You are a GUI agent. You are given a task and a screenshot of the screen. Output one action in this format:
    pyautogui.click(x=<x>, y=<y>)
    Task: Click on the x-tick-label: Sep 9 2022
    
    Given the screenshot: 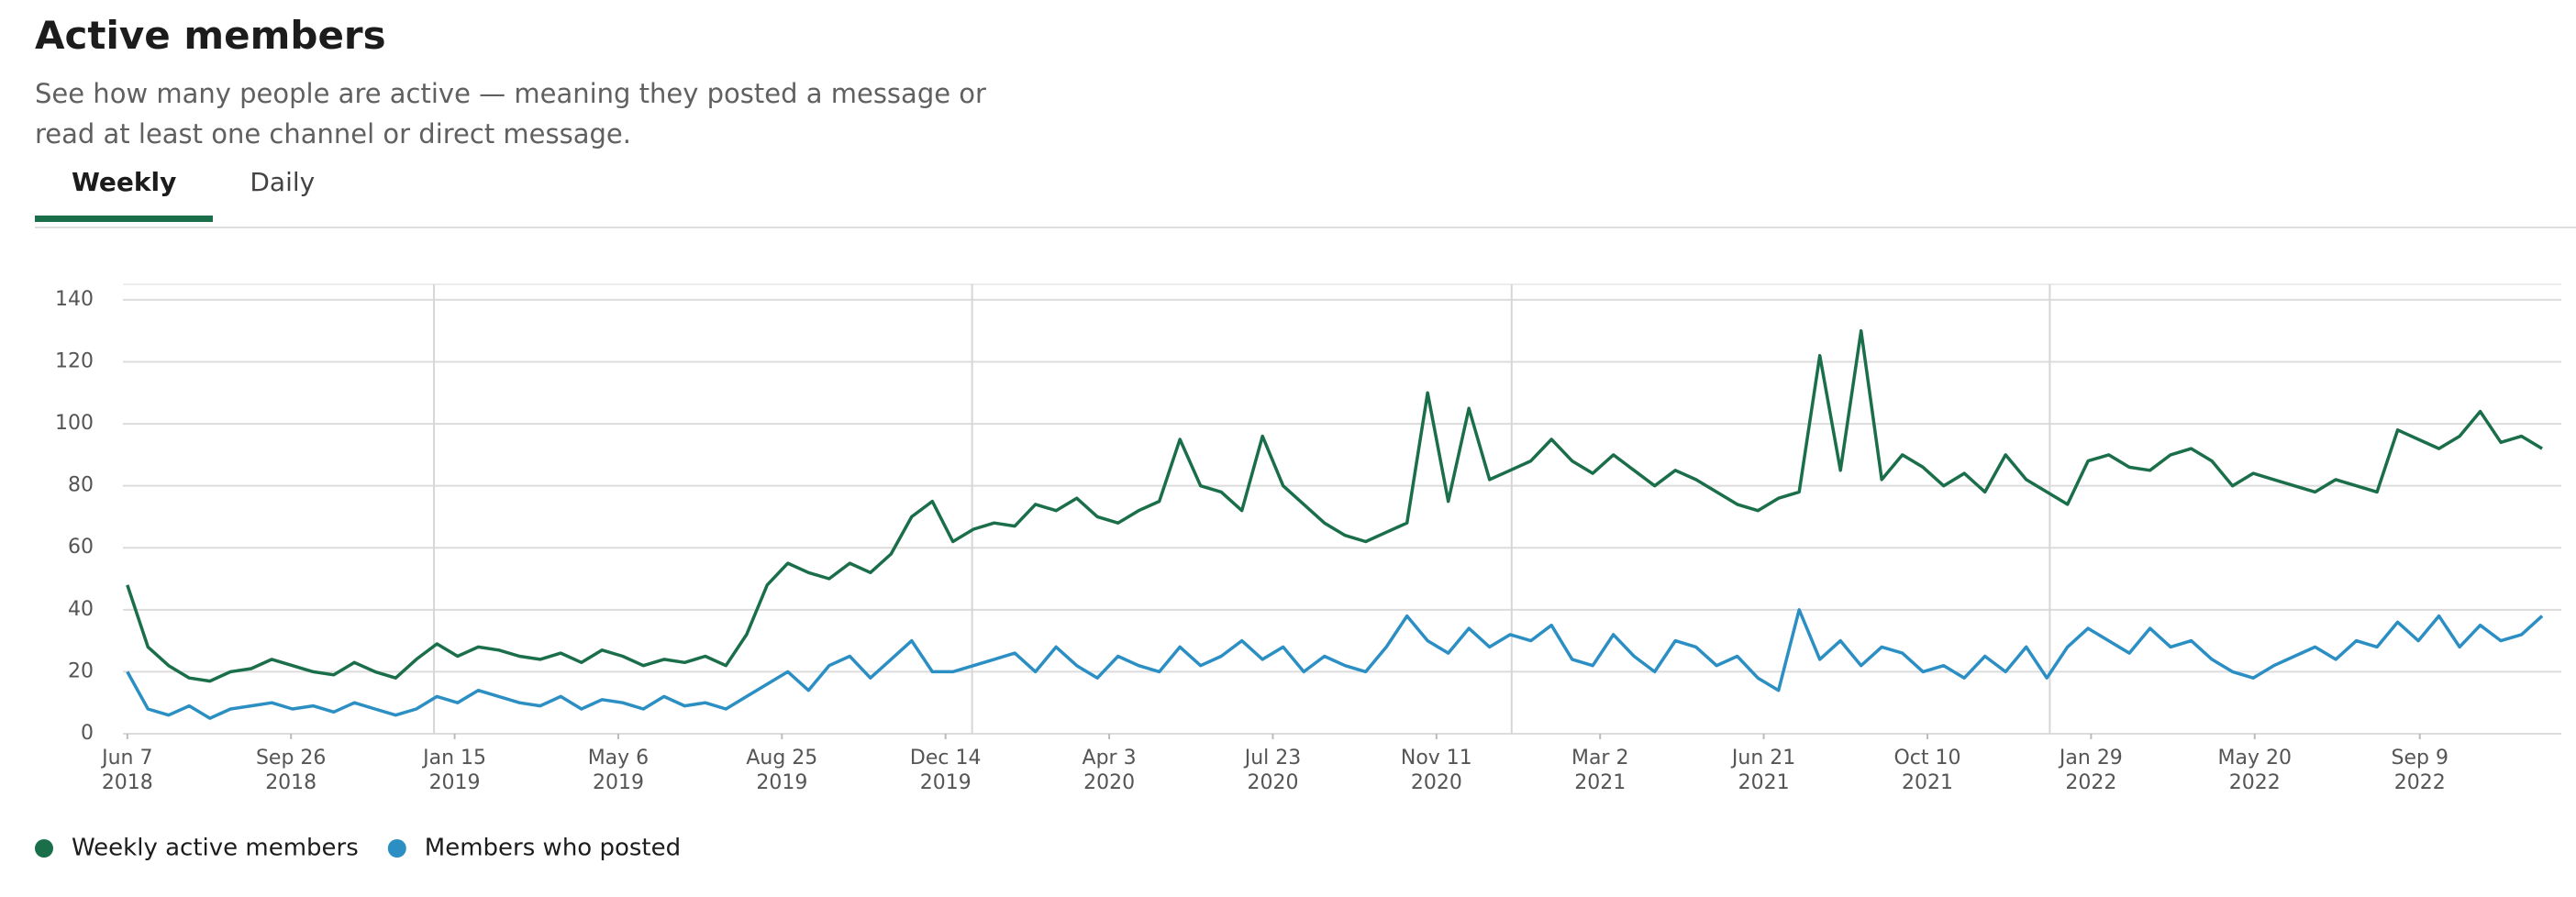 What is the action you would take?
    pyautogui.click(x=2419, y=770)
    